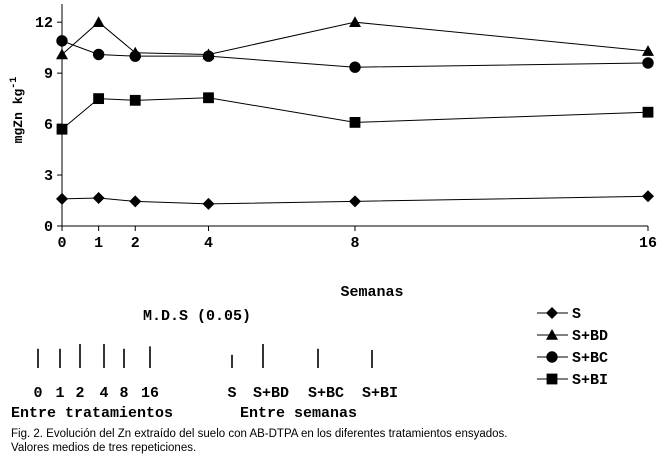 This screenshot has width=663, height=456. What do you see at coordinates (123, 393) in the screenshot?
I see `mds-label-tratamiento: 8` at bounding box center [123, 393].